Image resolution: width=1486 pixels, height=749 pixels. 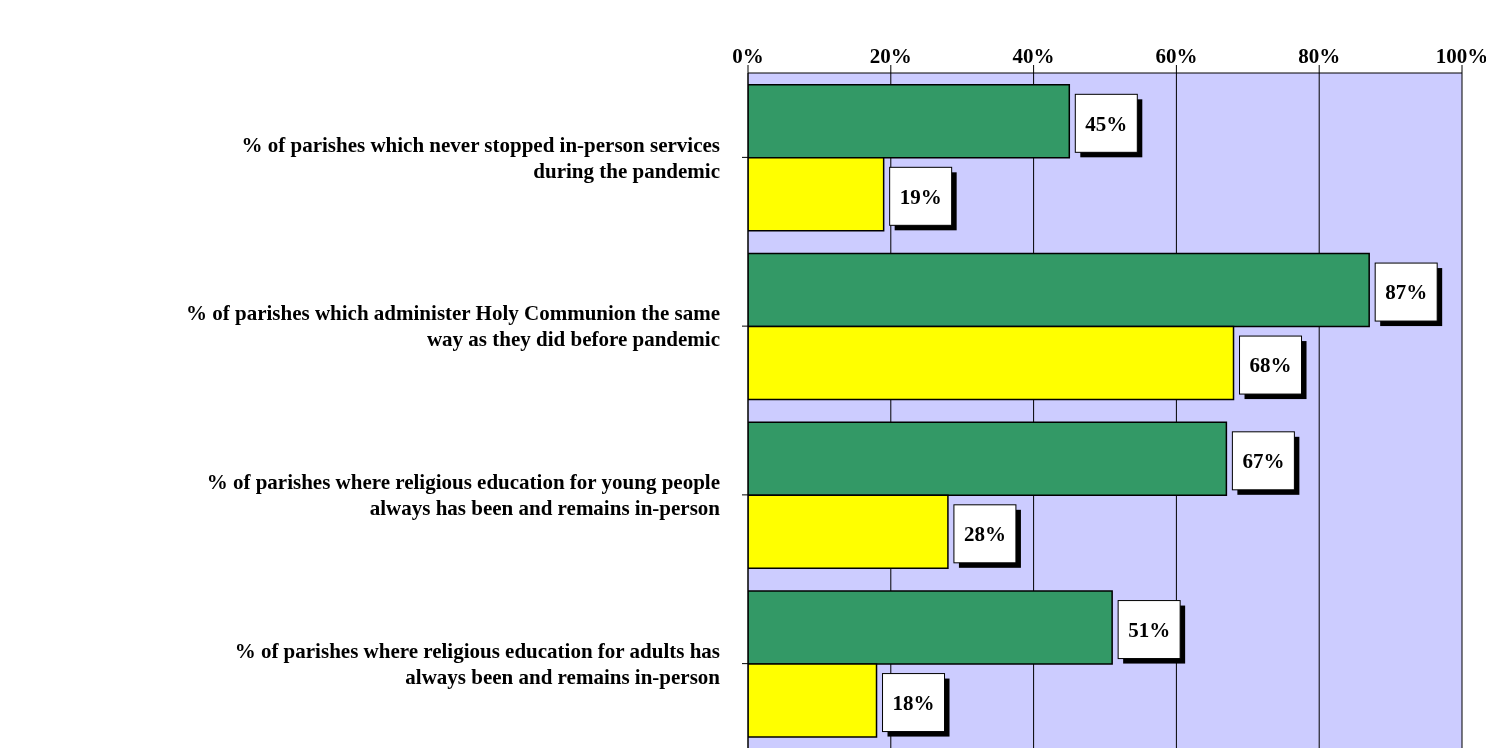 What do you see at coordinates (480, 157) in the screenshot?
I see `y-tick-label: % of parishes which never stopped in-person services during the pandemic` at bounding box center [480, 157].